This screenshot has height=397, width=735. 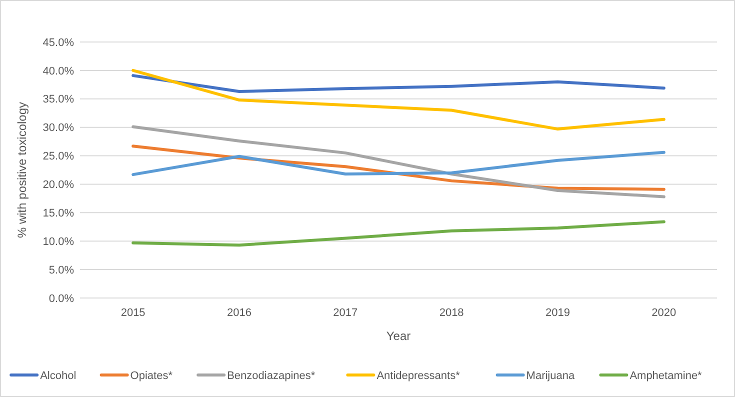 I want to click on y-tick-label: 10.0%, so click(x=58, y=242).